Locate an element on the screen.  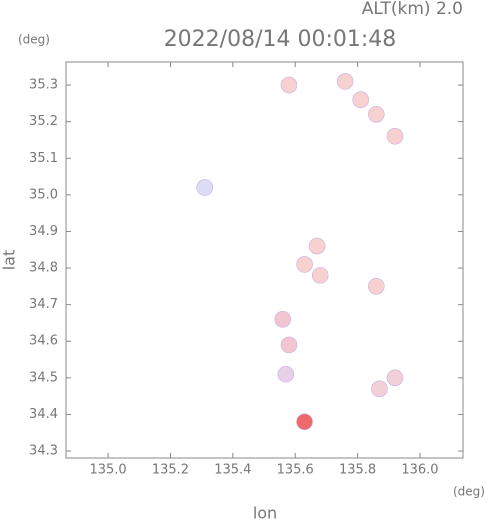
y-tick-label: 35.1 is located at coordinates (43, 158).